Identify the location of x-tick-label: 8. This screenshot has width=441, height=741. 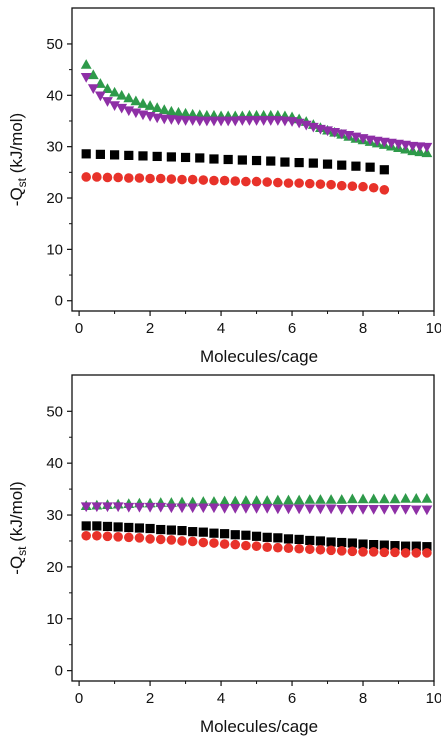
(363, 328).